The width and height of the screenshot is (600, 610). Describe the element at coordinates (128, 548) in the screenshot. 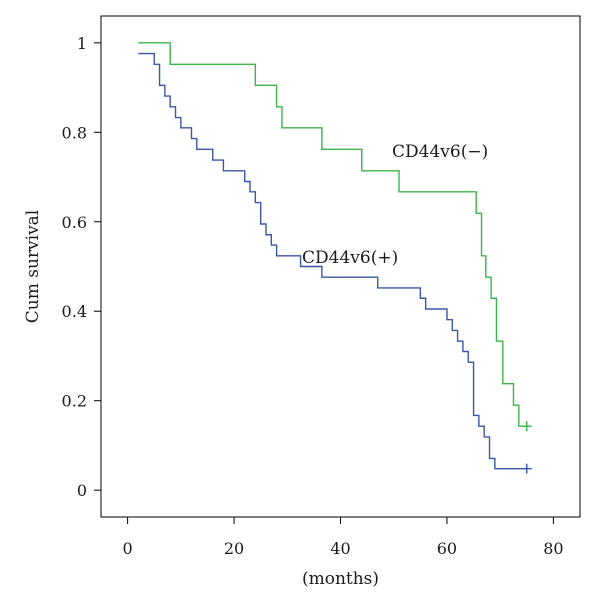

I see `x-tick-label: 0` at that location.